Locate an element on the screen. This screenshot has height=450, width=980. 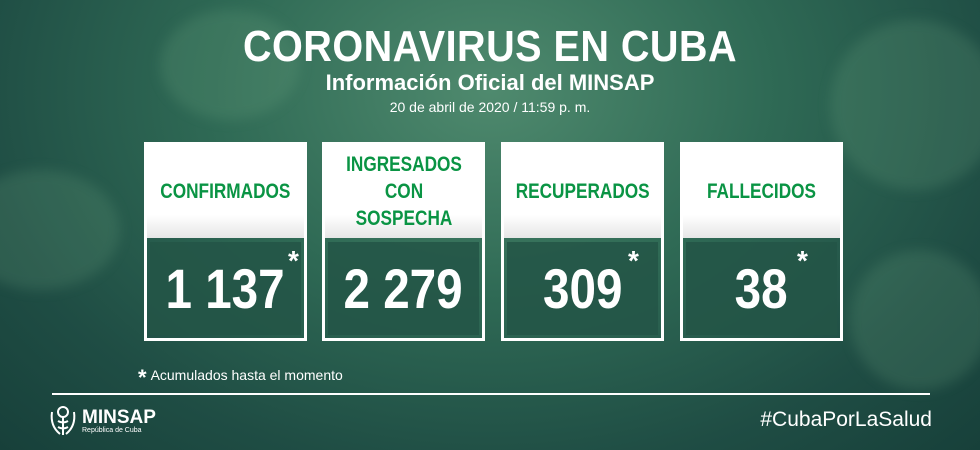
footnote: * Acumulados hasta el momento is located at coordinates (240, 378).